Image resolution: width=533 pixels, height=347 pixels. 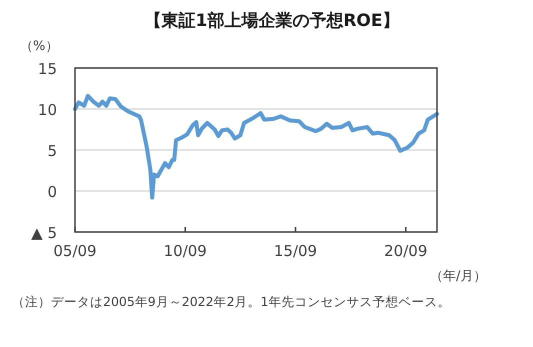 What do you see at coordinates (296, 251) in the screenshot?
I see `x-tick-label: 15/09` at bounding box center [296, 251].